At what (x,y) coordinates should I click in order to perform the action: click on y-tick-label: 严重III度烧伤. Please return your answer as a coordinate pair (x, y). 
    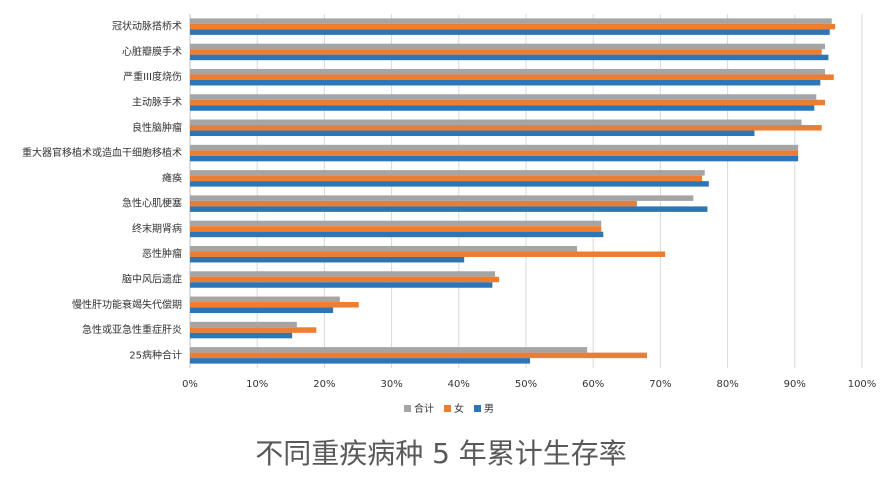
    Looking at the image, I should click on (152, 76).